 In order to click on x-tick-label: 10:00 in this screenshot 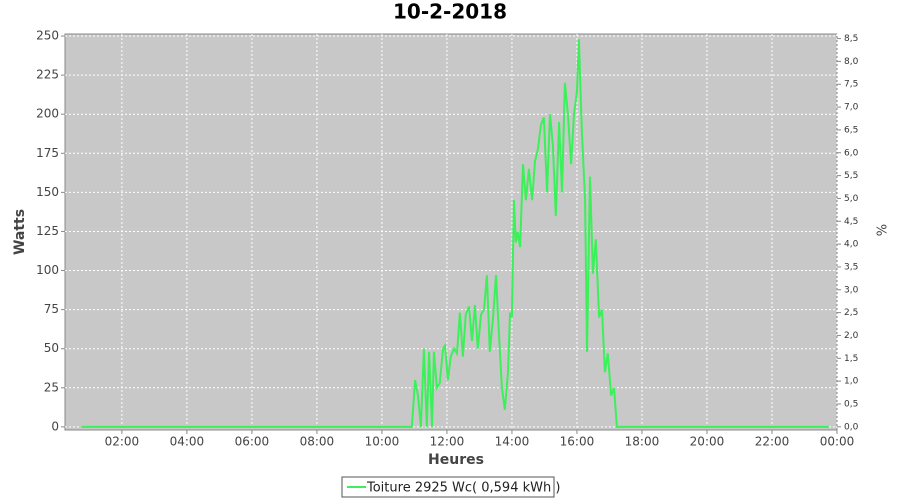, I will do `click(382, 442)`.